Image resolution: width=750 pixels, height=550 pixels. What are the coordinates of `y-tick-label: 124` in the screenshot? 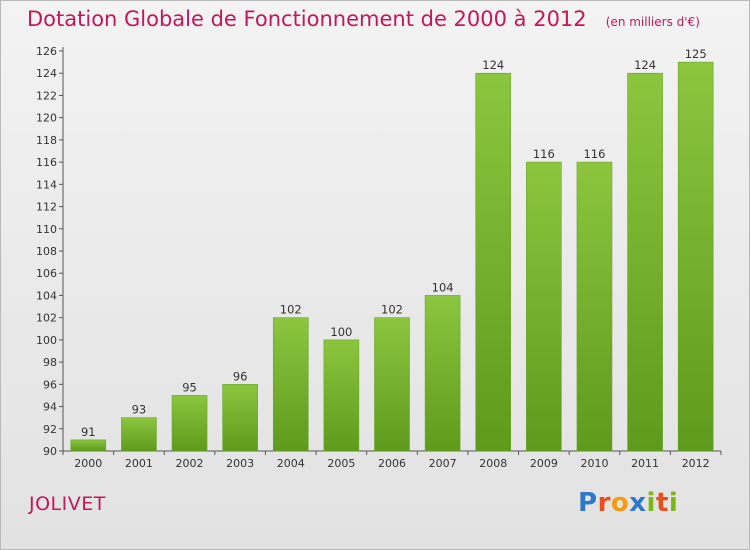 It's located at (46, 73).